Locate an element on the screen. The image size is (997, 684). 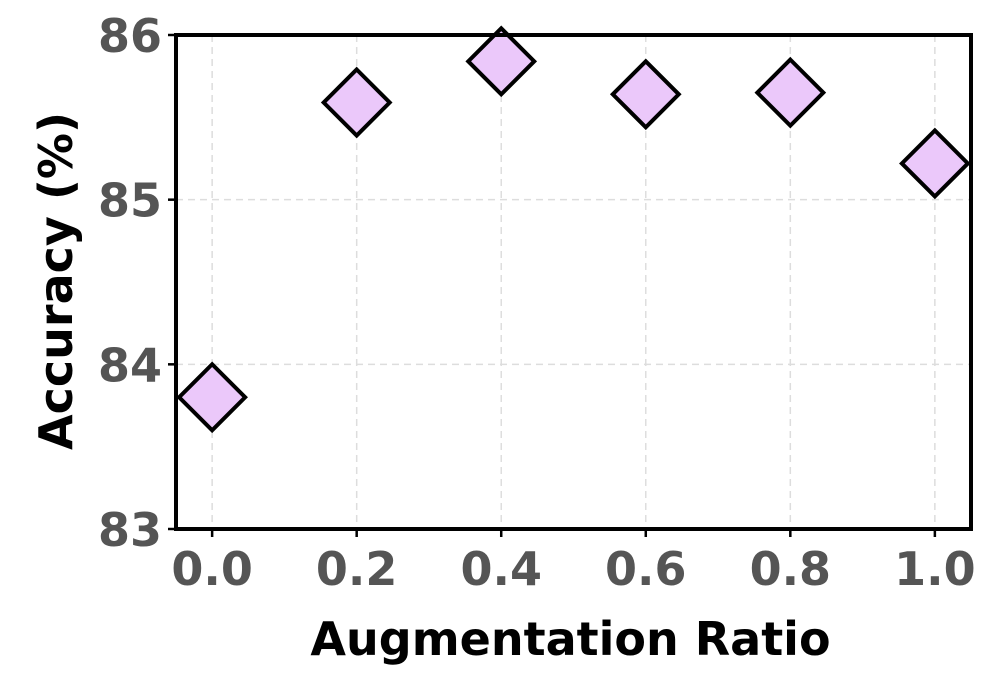
y-tick-label: 85 is located at coordinates (130, 201).